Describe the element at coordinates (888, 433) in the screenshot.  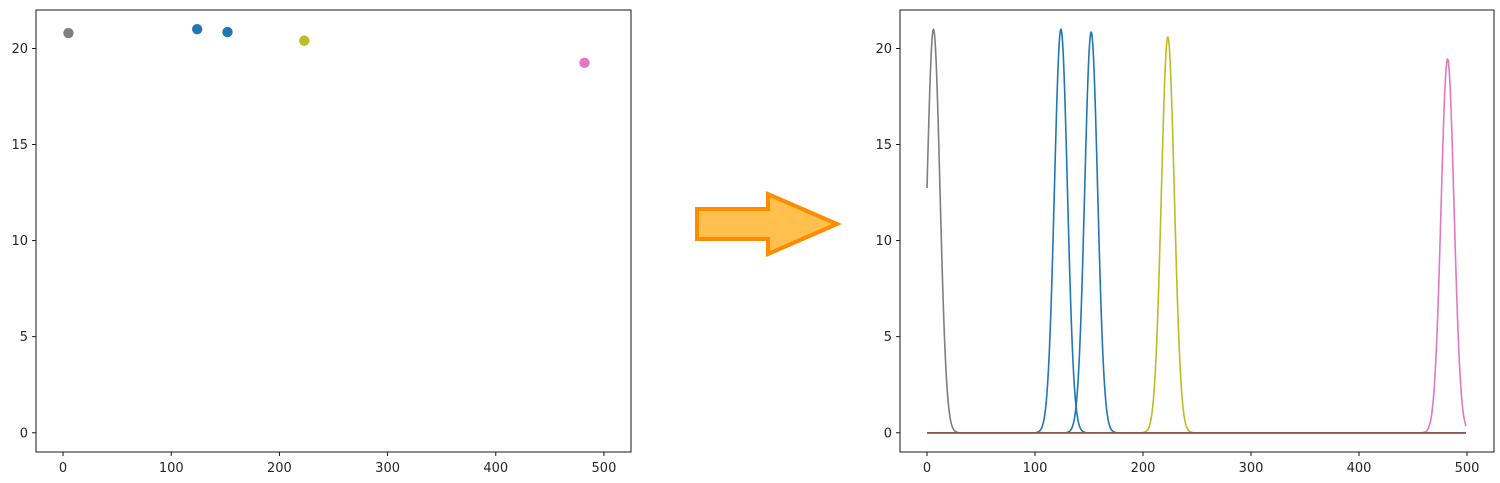
I see `right-y-tick-label: 0` at that location.